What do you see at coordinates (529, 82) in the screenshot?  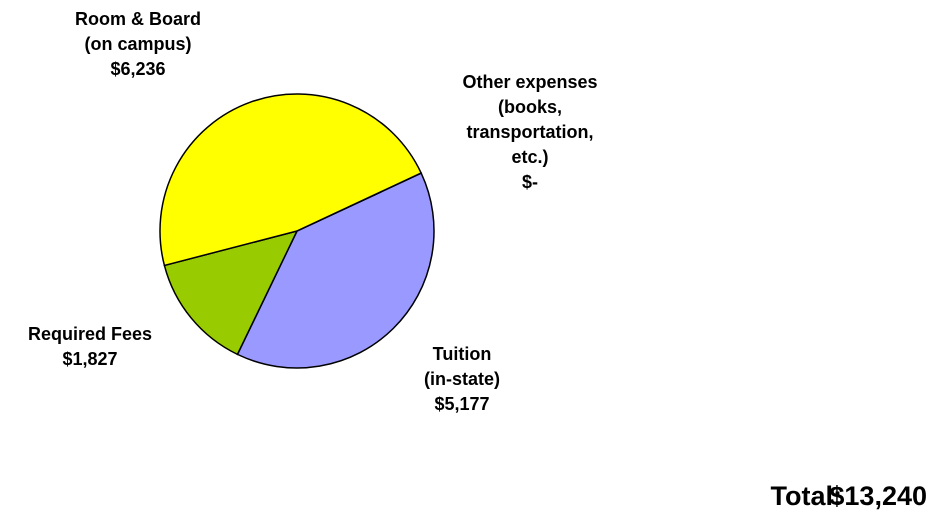 I see `slice-label: Other expenses` at bounding box center [529, 82].